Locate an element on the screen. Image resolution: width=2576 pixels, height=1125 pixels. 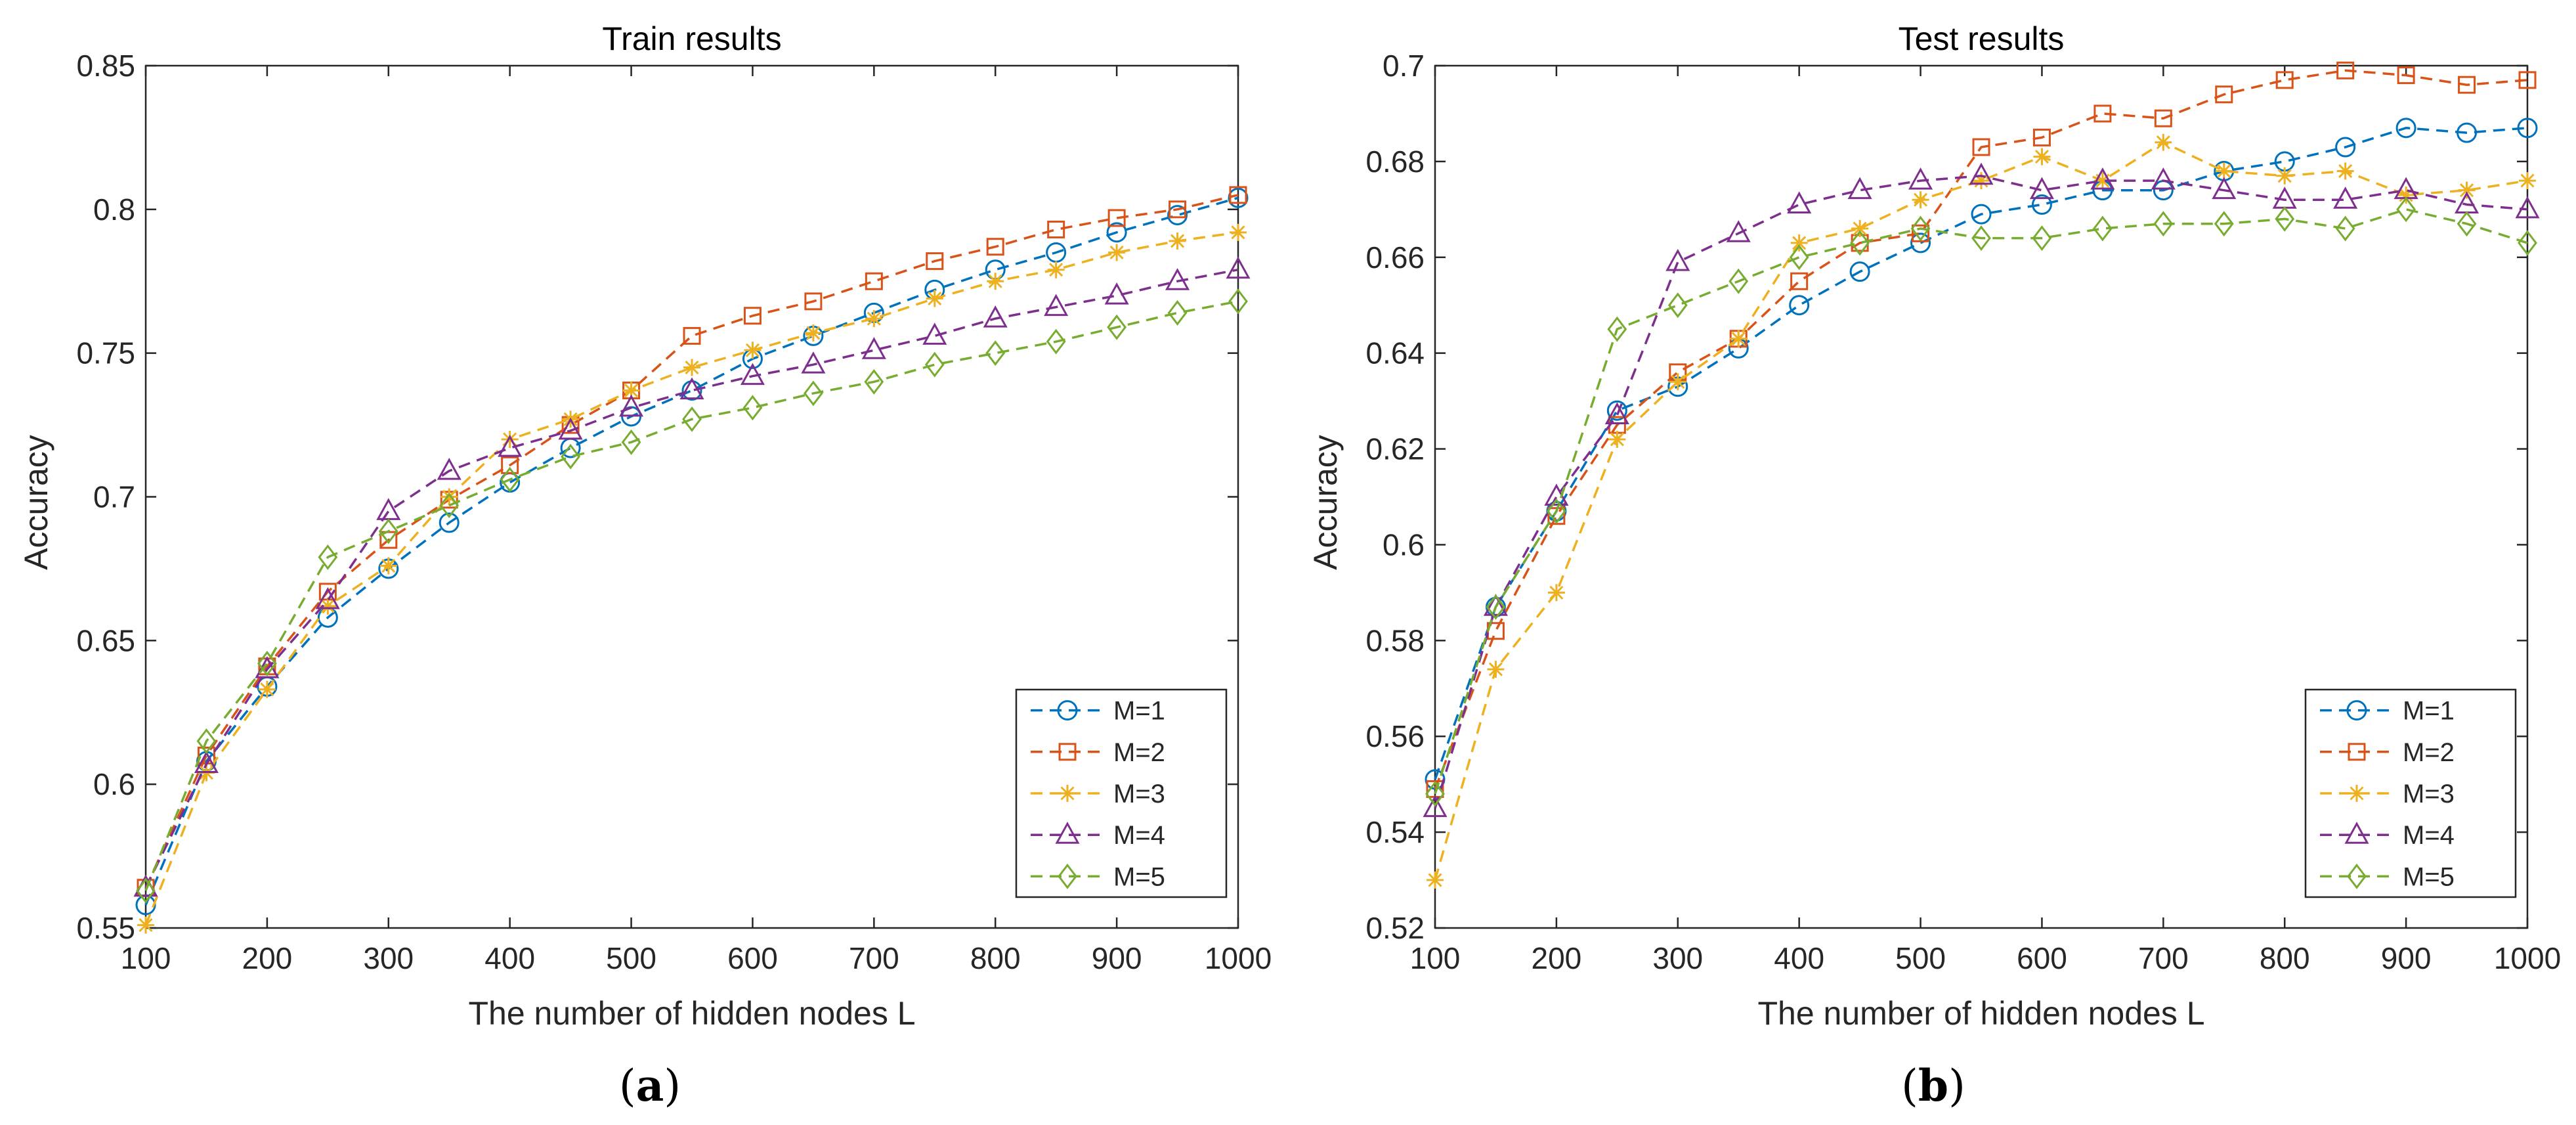
y-tick-label: 0.66 is located at coordinates (1395, 257).